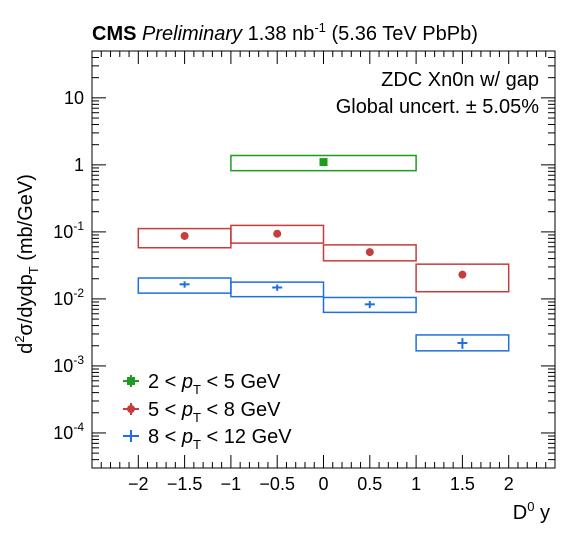 The image size is (580, 556). What do you see at coordinates (68, 297) in the screenshot?
I see `y-tick-label: 10⁻²` at bounding box center [68, 297].